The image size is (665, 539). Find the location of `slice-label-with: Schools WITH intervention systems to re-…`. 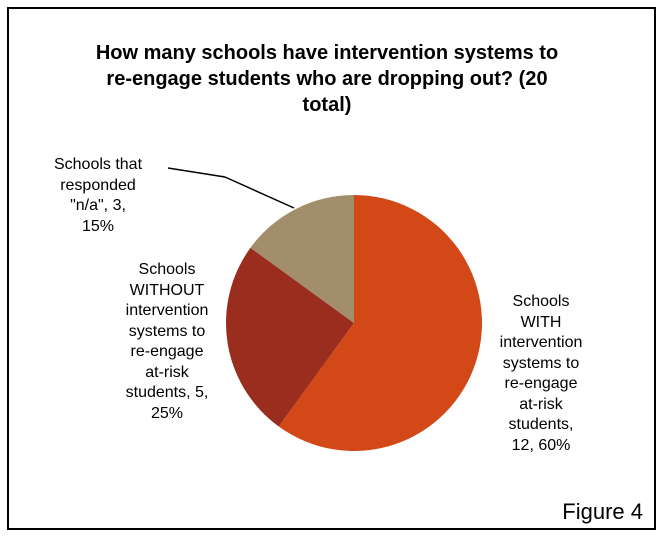

slice-label-with: Schools WITH intervention systems to re-… is located at coordinates (541, 373).